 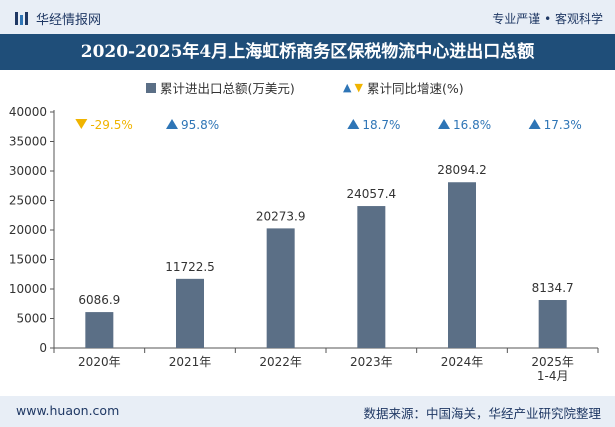 I want to click on legend-label-growth: 累计同比增速(%), so click(x=415, y=88).